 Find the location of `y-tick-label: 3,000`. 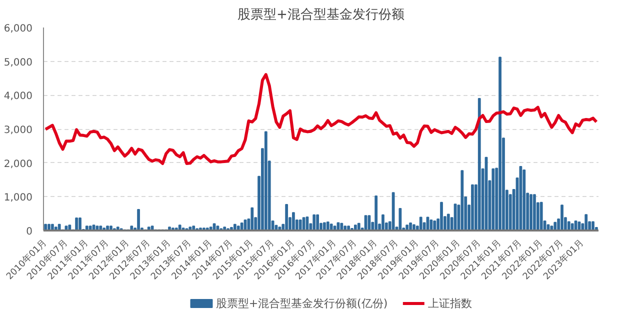

y-tick-label: 3,000 is located at coordinates (18, 130).